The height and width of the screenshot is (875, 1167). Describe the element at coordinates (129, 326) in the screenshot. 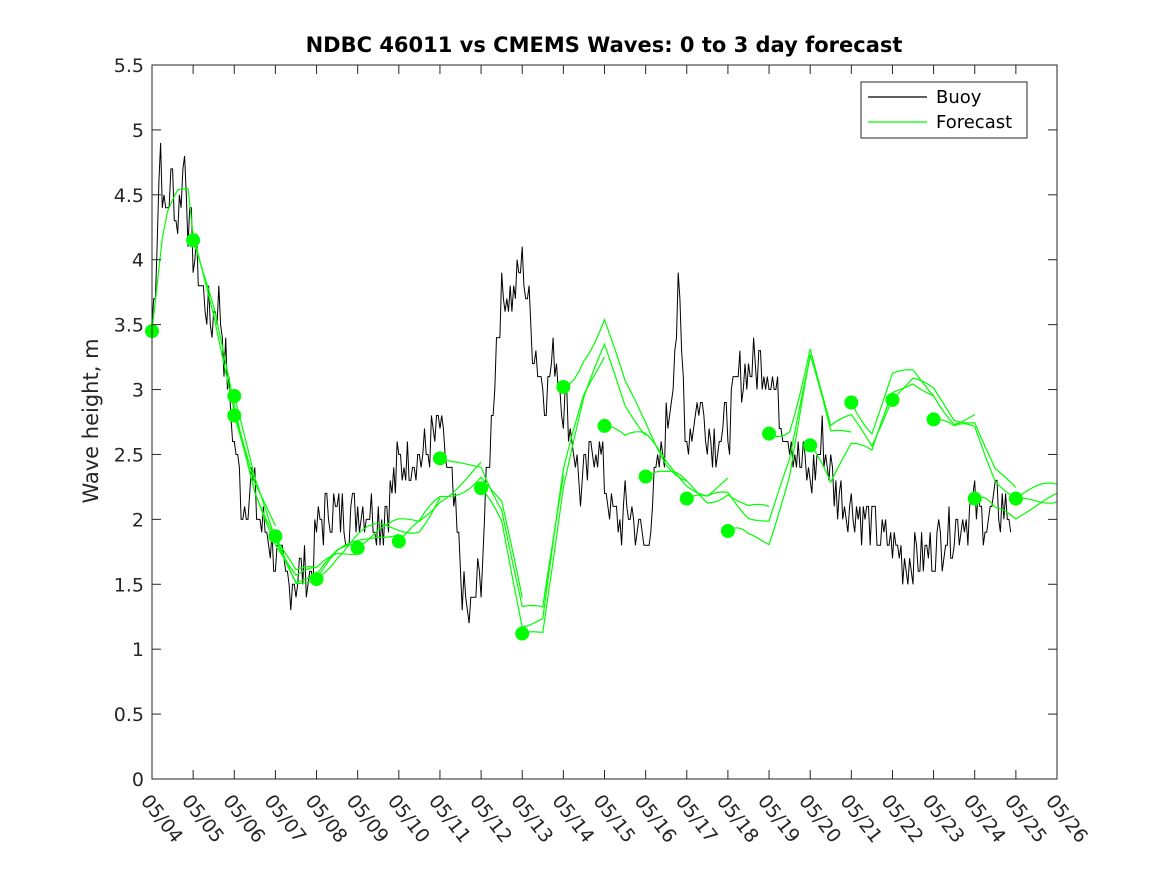

I see `y-tick-label: 3.5` at that location.